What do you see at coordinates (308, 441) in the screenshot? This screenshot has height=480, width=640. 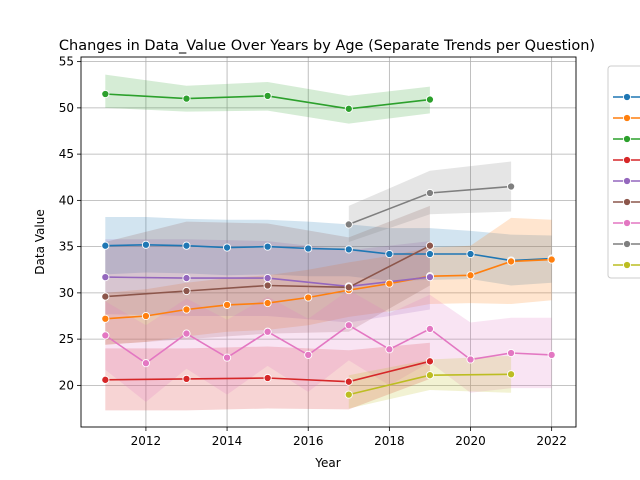 I see `x-tick-label: 2016` at bounding box center [308, 441].